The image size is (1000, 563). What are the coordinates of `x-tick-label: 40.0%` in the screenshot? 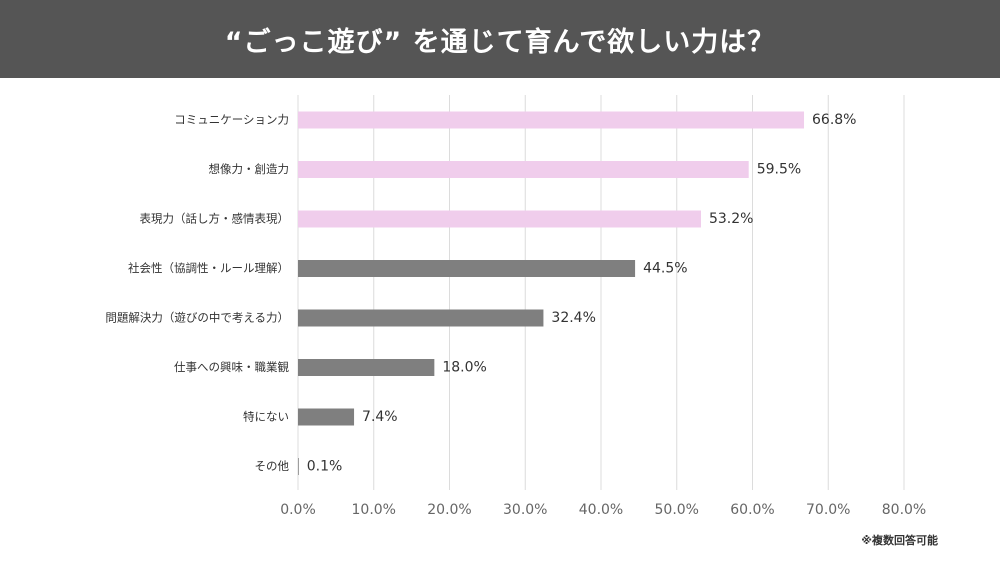 It's located at (601, 510).